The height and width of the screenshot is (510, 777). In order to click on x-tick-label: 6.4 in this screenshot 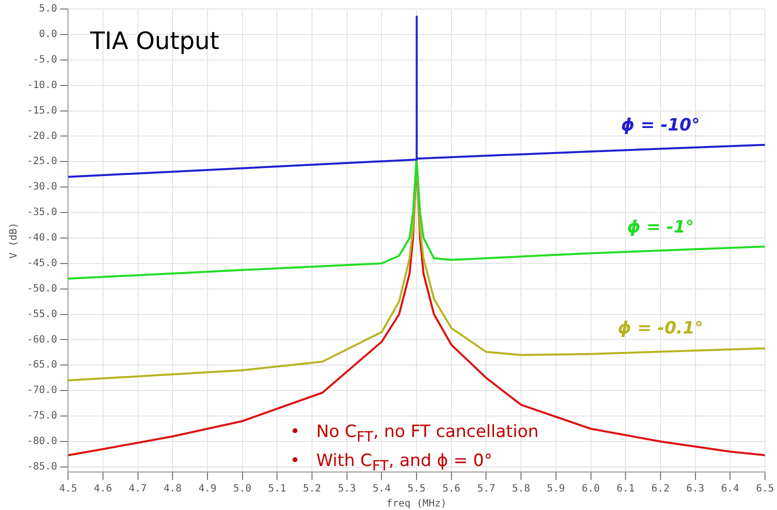, I will do `click(730, 489)`.